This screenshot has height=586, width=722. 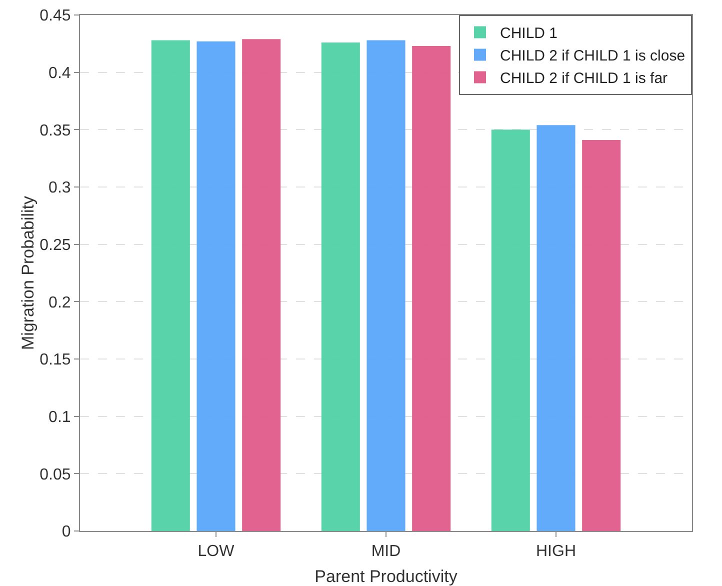 I want to click on y-tick-label: 0.15, so click(x=55, y=360).